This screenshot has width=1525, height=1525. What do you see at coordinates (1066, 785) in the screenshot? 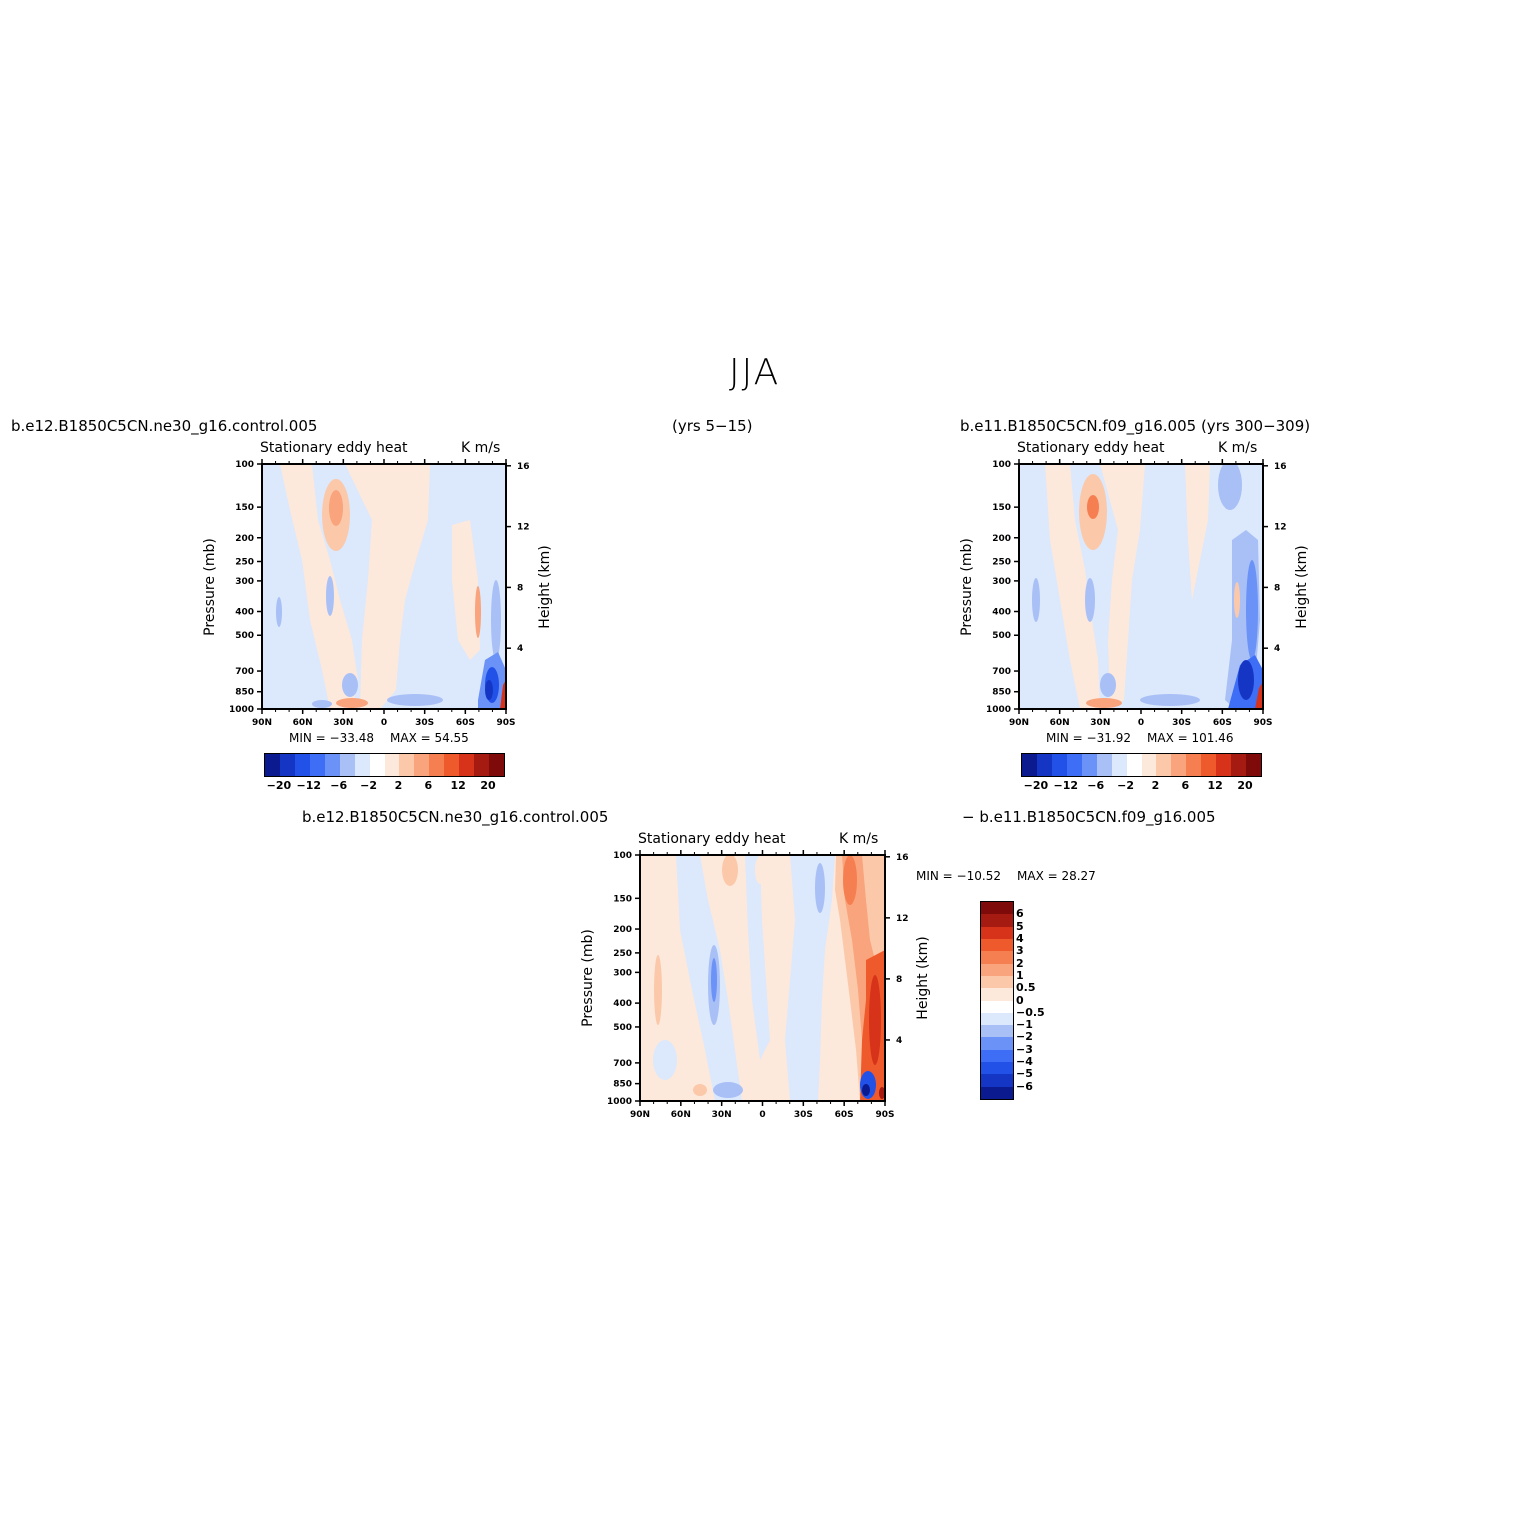
I see `colorbar-label: −12` at bounding box center [1066, 785].